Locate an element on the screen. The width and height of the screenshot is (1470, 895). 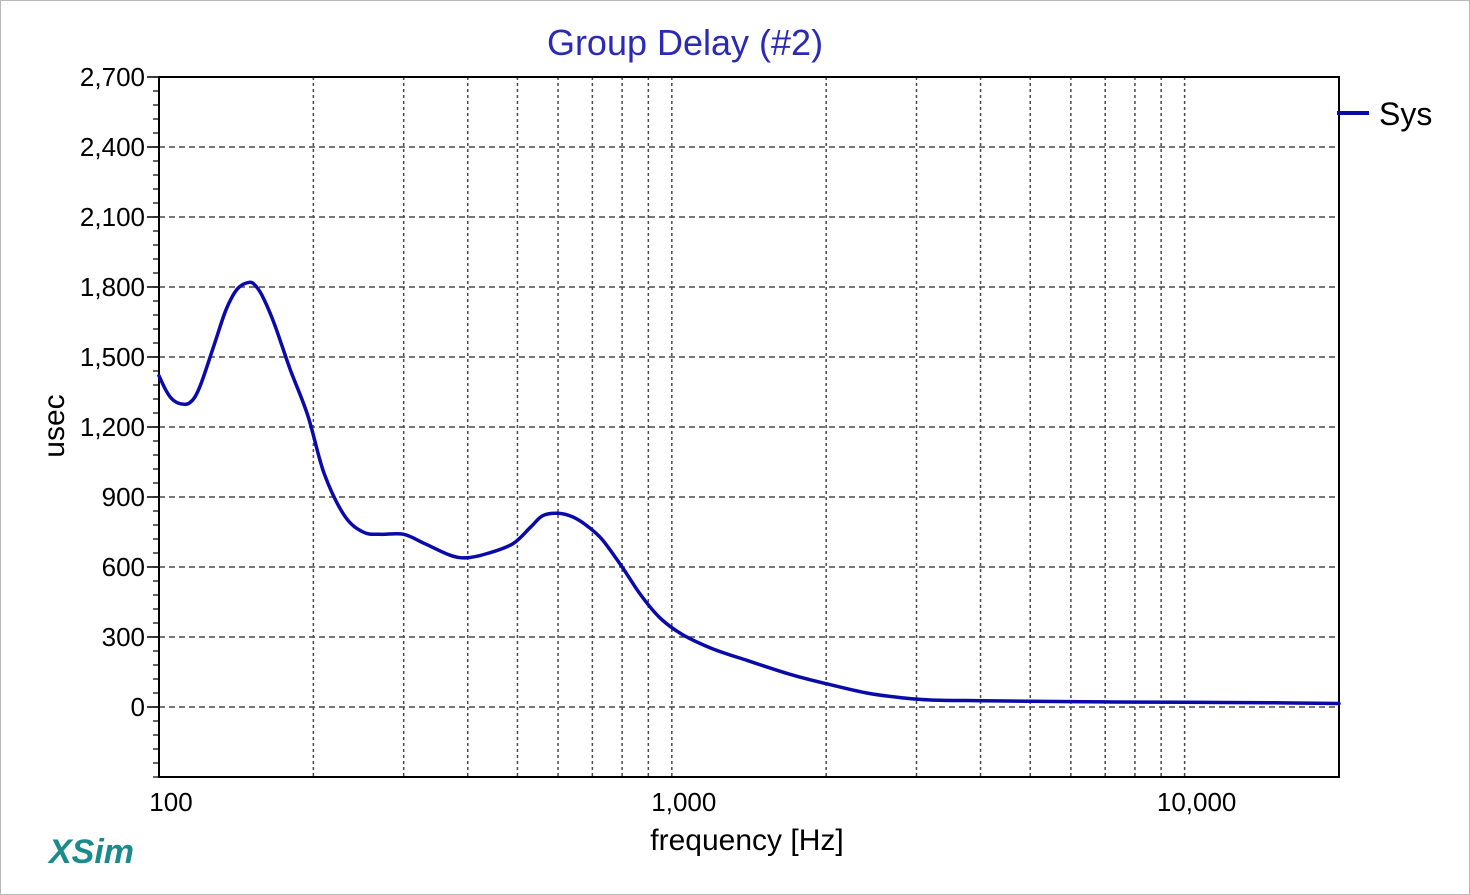
y-tick-labels: 0 300 600 900 1,200 1,500 1,800 2,100 2,400 2,700 is located at coordinates (112, 392).